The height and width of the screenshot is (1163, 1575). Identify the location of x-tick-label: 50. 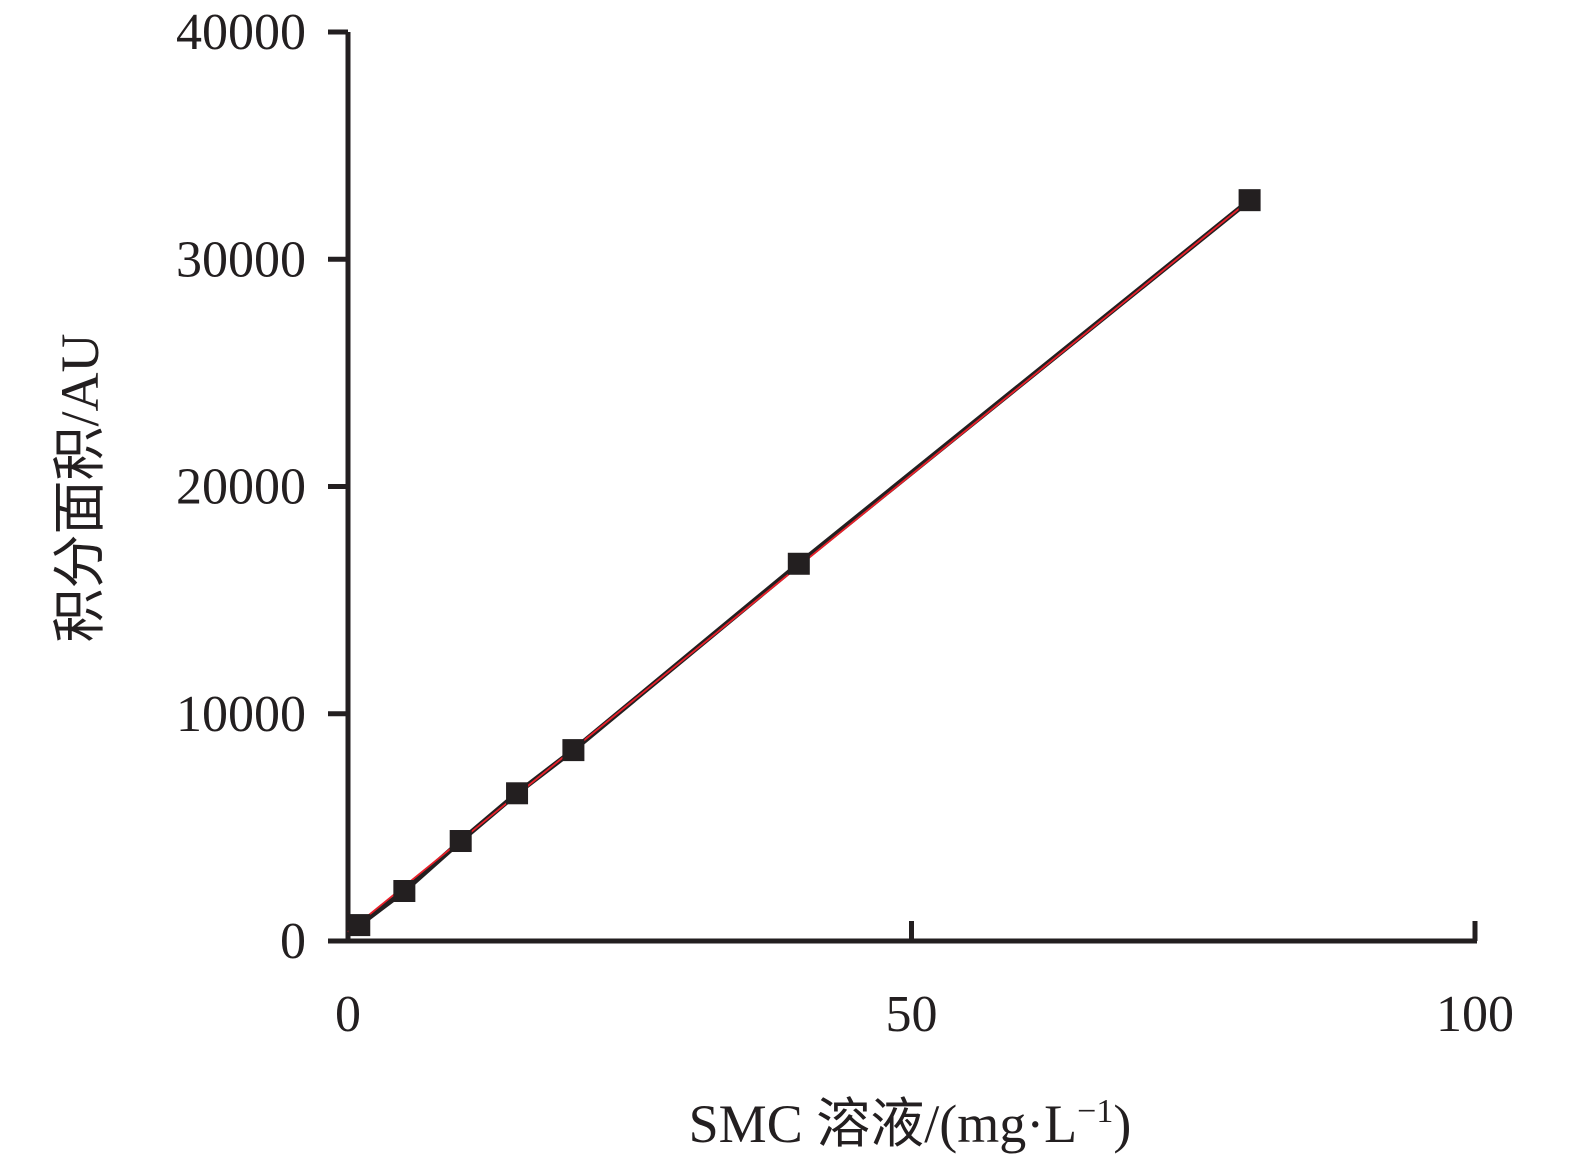
(912, 1014).